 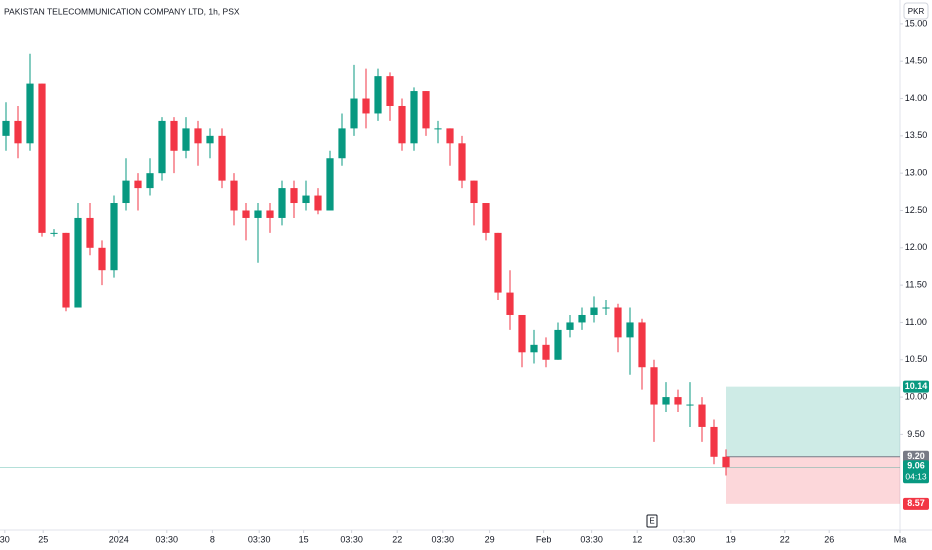 What do you see at coordinates (916, 359) in the screenshot?
I see `y-tick-label: 10.50` at bounding box center [916, 359].